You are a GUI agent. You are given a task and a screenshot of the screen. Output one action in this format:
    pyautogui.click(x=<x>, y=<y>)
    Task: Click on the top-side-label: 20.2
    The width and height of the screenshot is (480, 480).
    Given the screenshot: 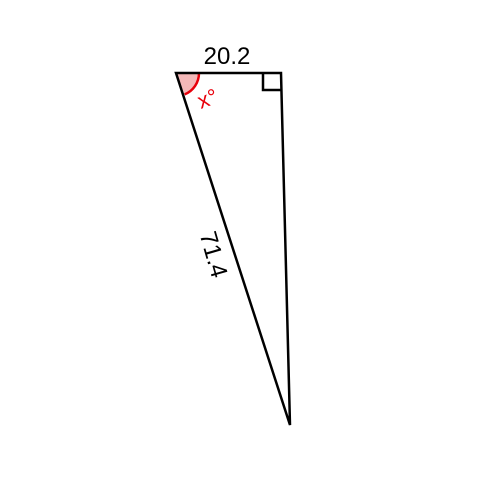 What is the action you would take?
    pyautogui.click(x=227, y=56)
    